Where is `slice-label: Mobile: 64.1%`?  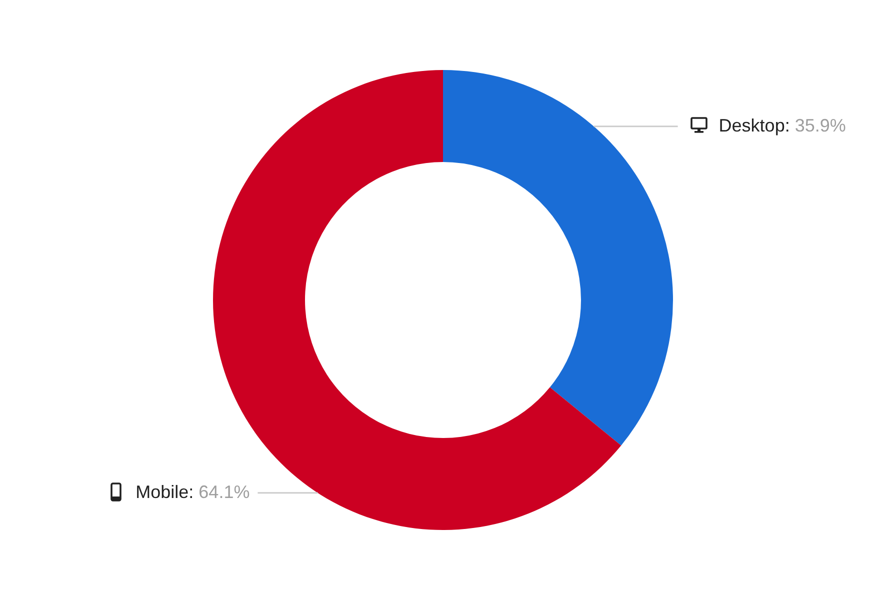 slice-label: Mobile: 64.1% is located at coordinates (193, 492).